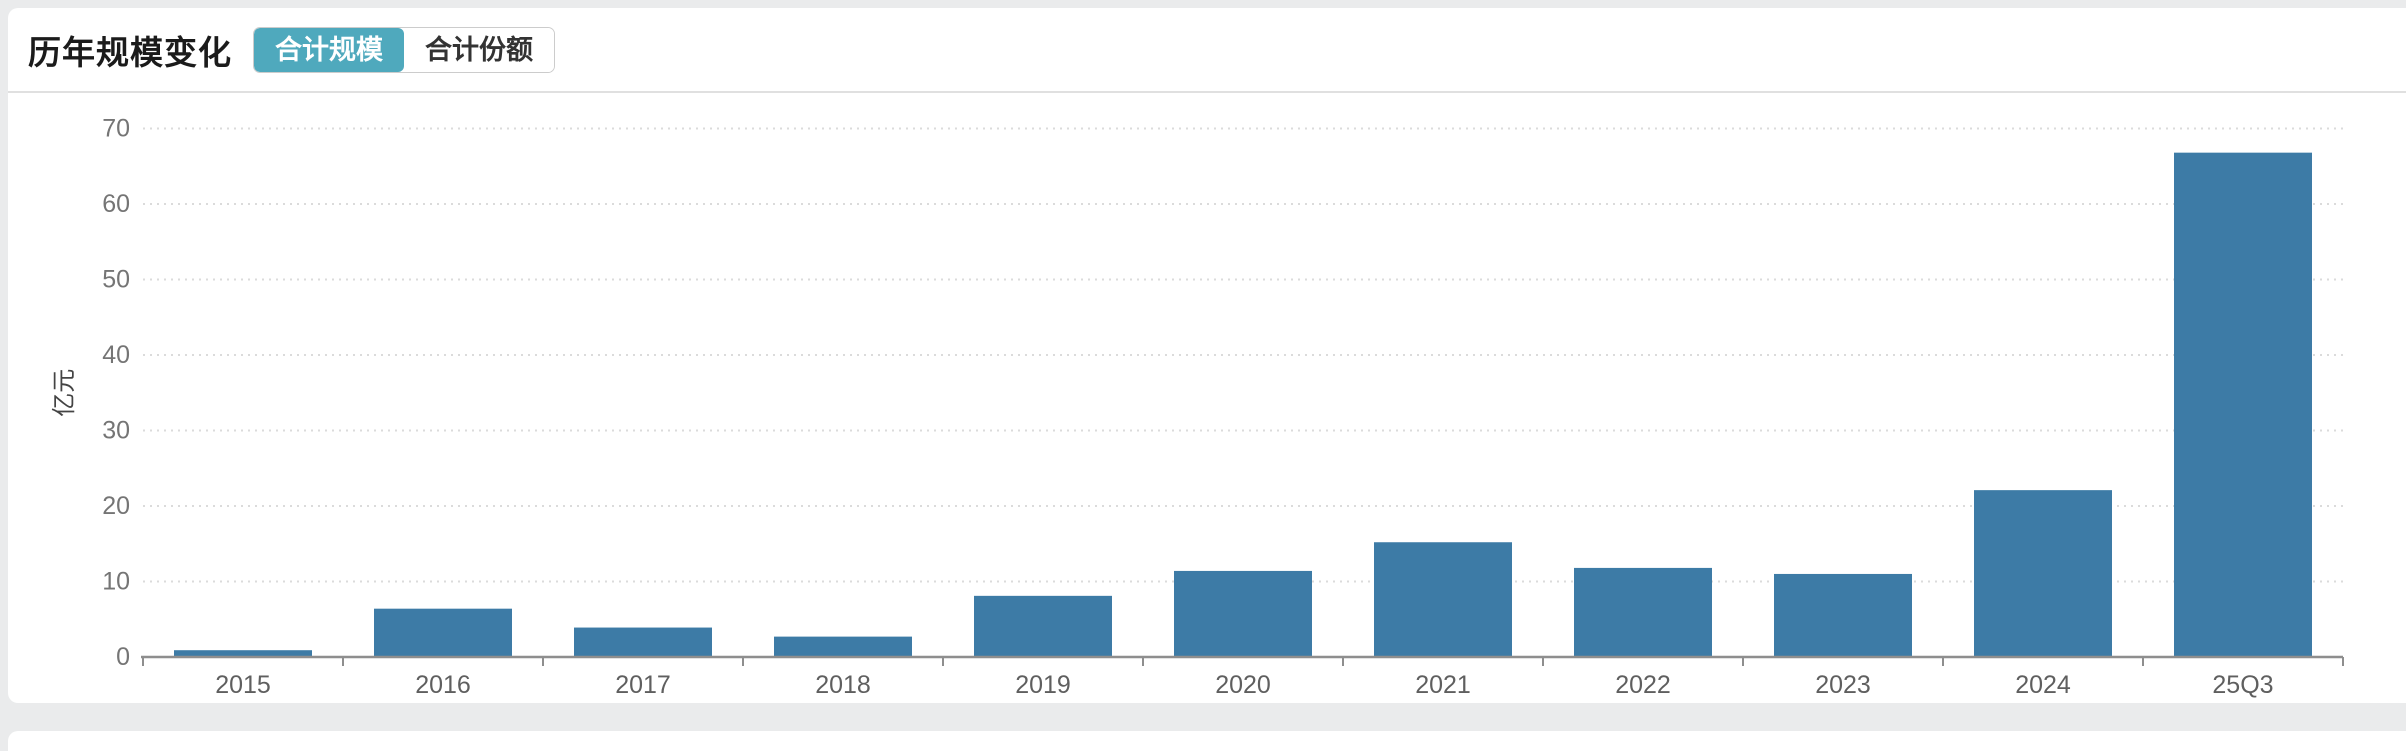 This screenshot has width=2406, height=751. What do you see at coordinates (1043, 626) in the screenshot?
I see `bar-2019` at bounding box center [1043, 626].